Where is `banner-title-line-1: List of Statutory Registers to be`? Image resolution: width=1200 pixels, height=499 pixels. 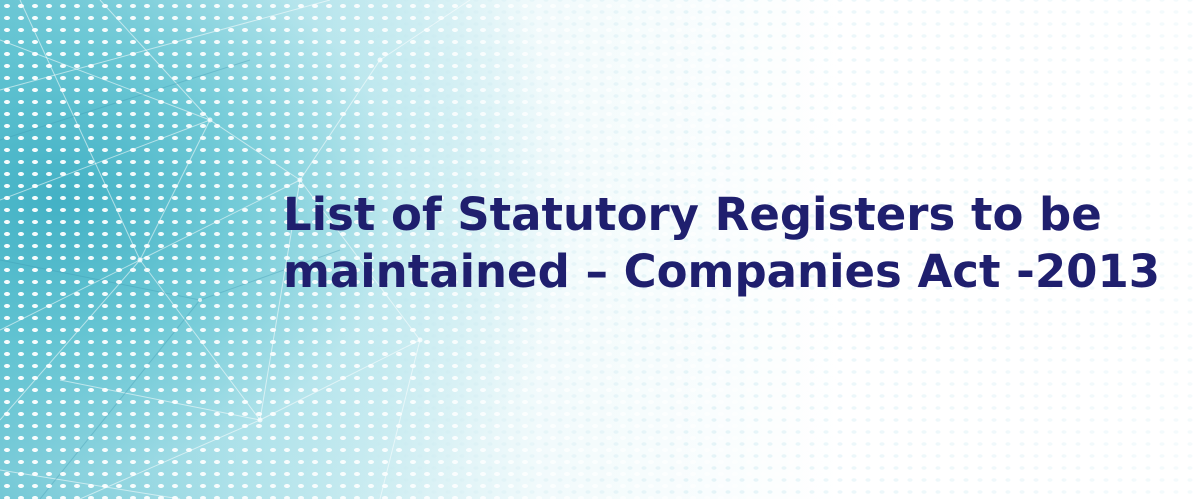 banner-title-line-1: List of Statutory Registers to be is located at coordinates (692, 214).